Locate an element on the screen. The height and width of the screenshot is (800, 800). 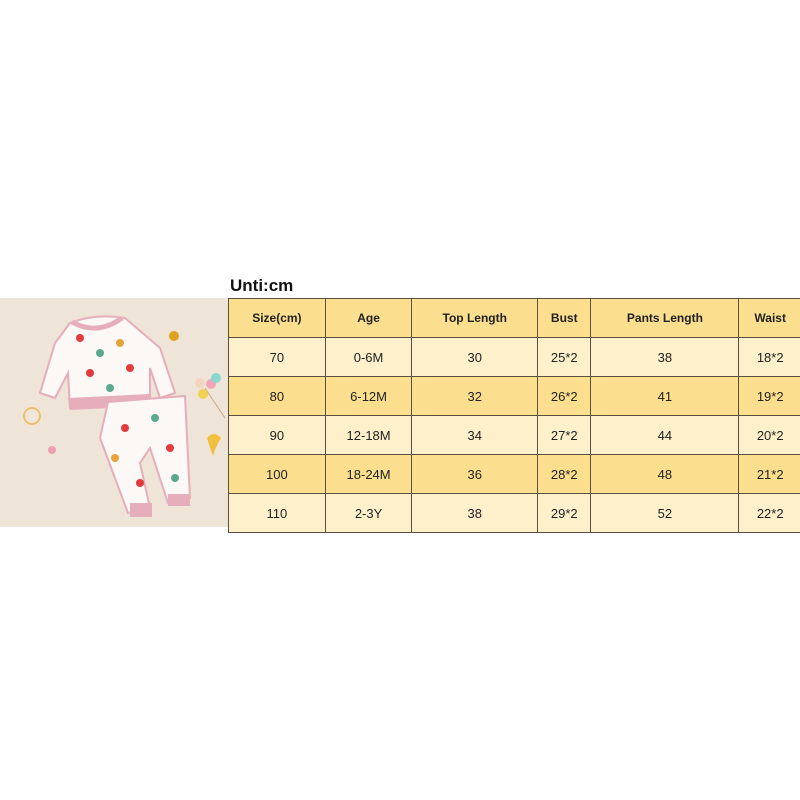
table-row: 90 12-18M 34 27*2 44 20*2 is located at coordinates (514, 435).